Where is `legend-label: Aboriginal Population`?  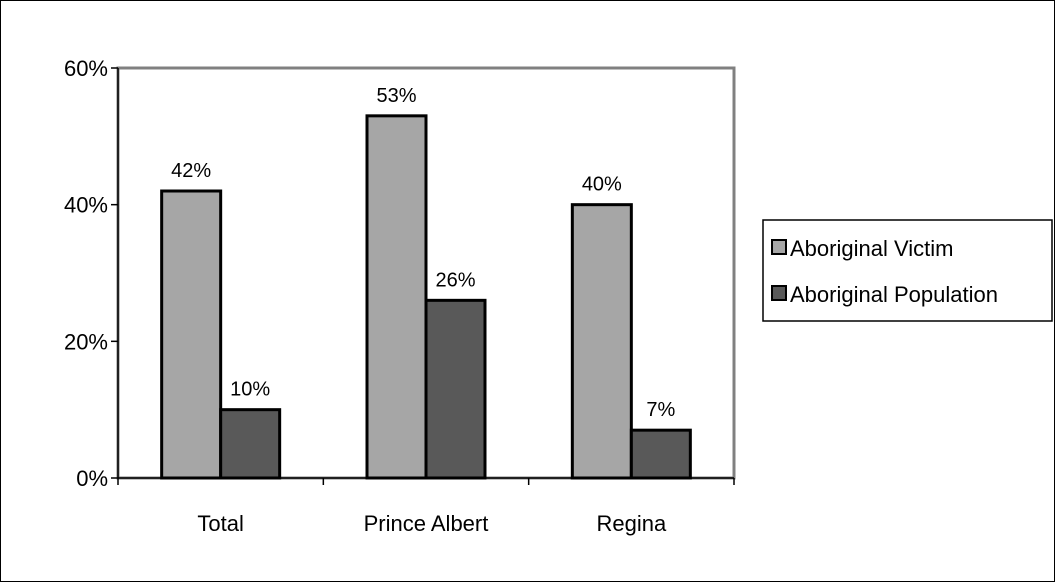 legend-label: Aboriginal Population is located at coordinates (894, 294).